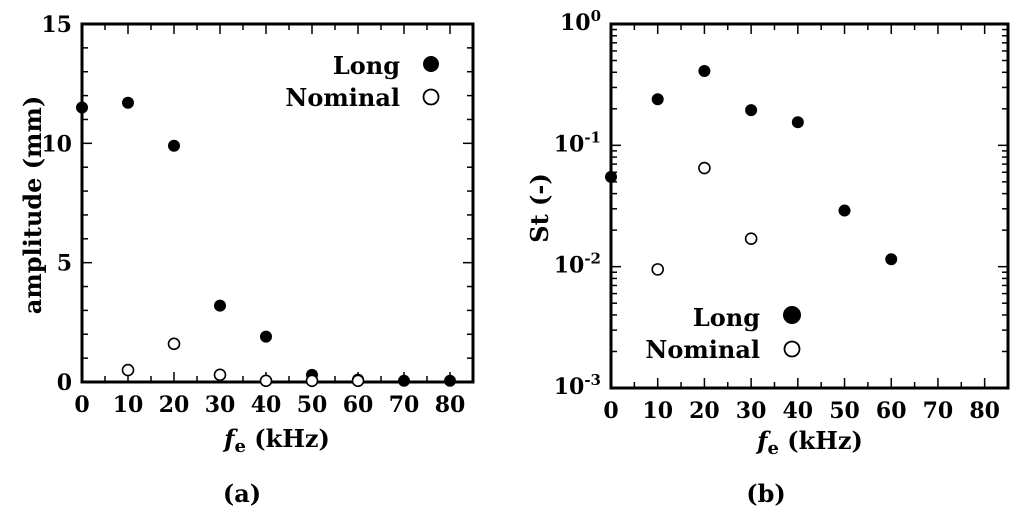  What do you see at coordinates (821, 440) in the screenshot?
I see `panel-b-x-axis-label-unit: (kHz)` at bounding box center [821, 440].